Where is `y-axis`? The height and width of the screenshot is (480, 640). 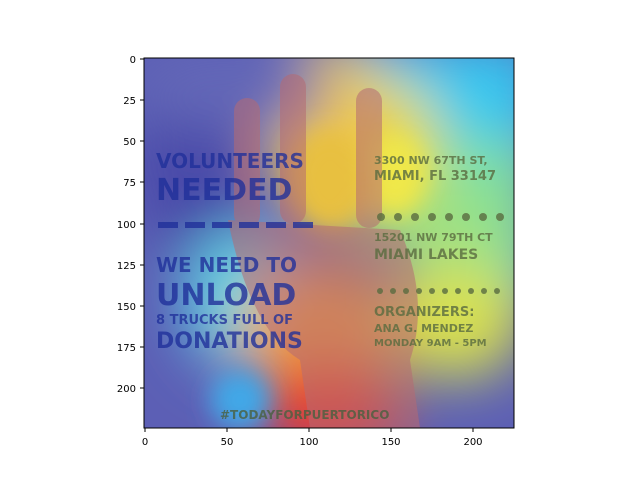 y-axis is located at coordinates (142, 223).